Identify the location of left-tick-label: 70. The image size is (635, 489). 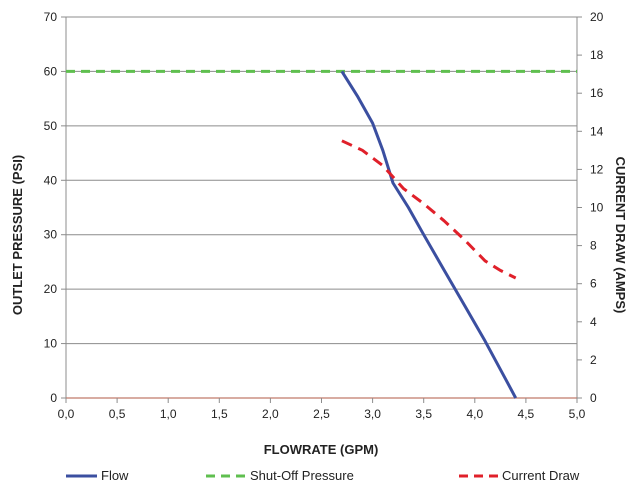
(51, 17).